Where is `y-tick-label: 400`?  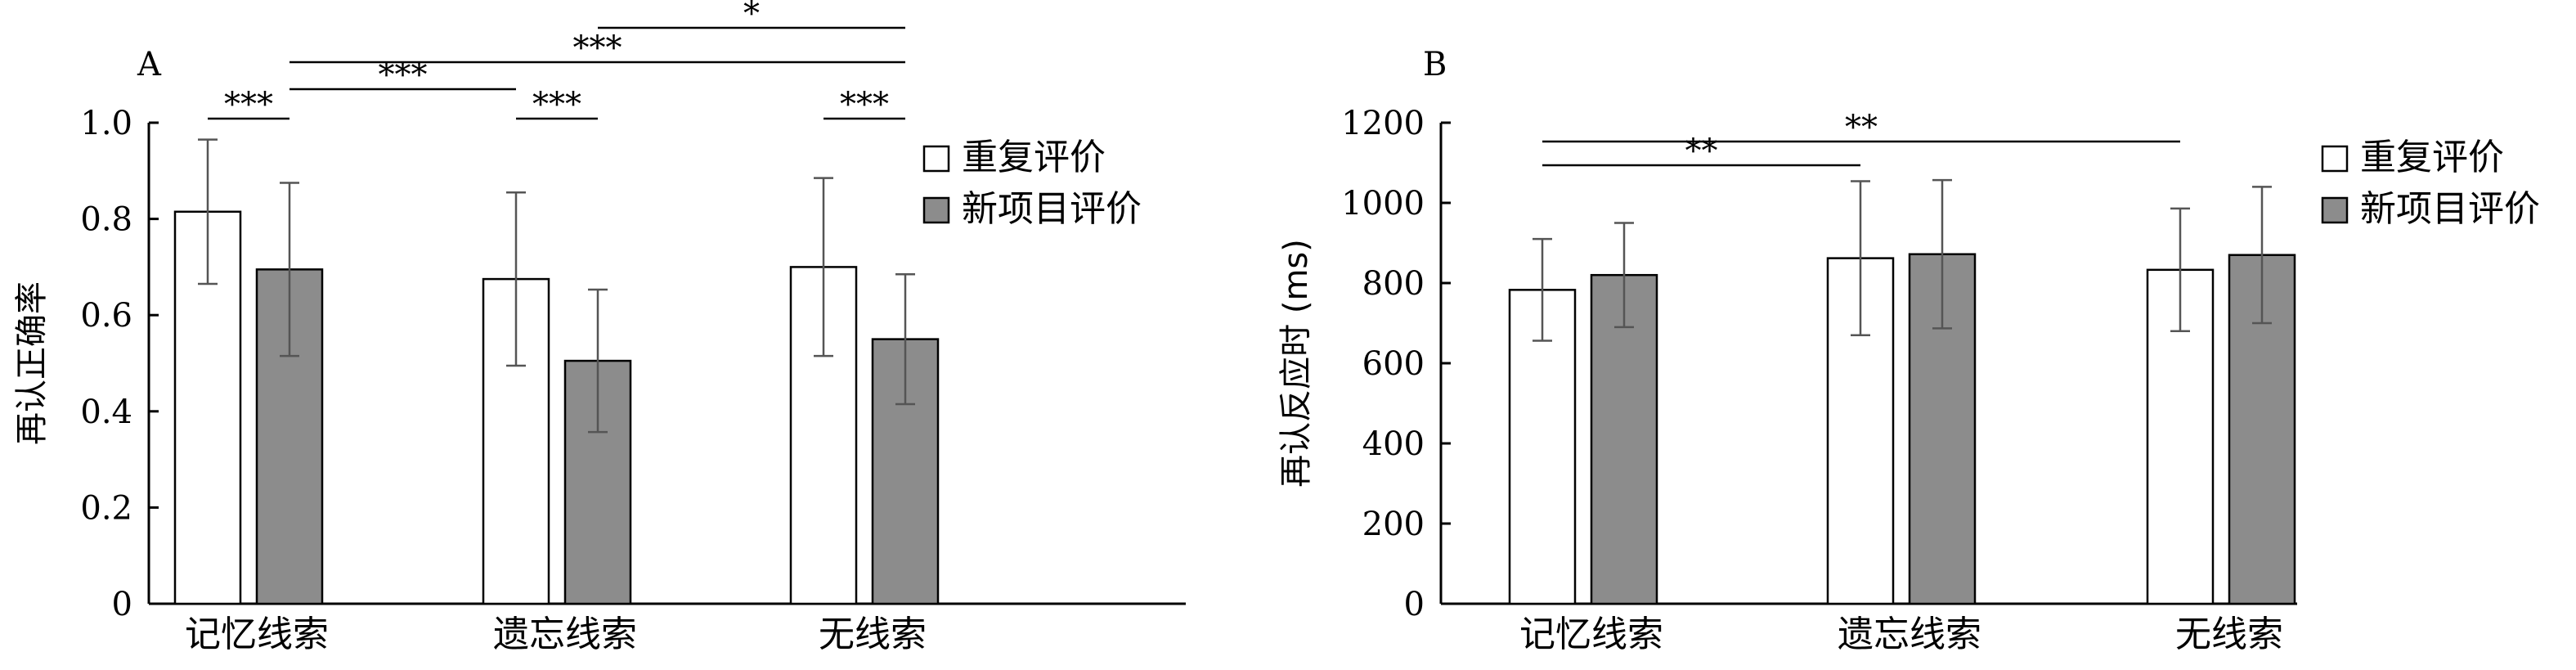 y-tick-label: 400 is located at coordinates (1393, 444).